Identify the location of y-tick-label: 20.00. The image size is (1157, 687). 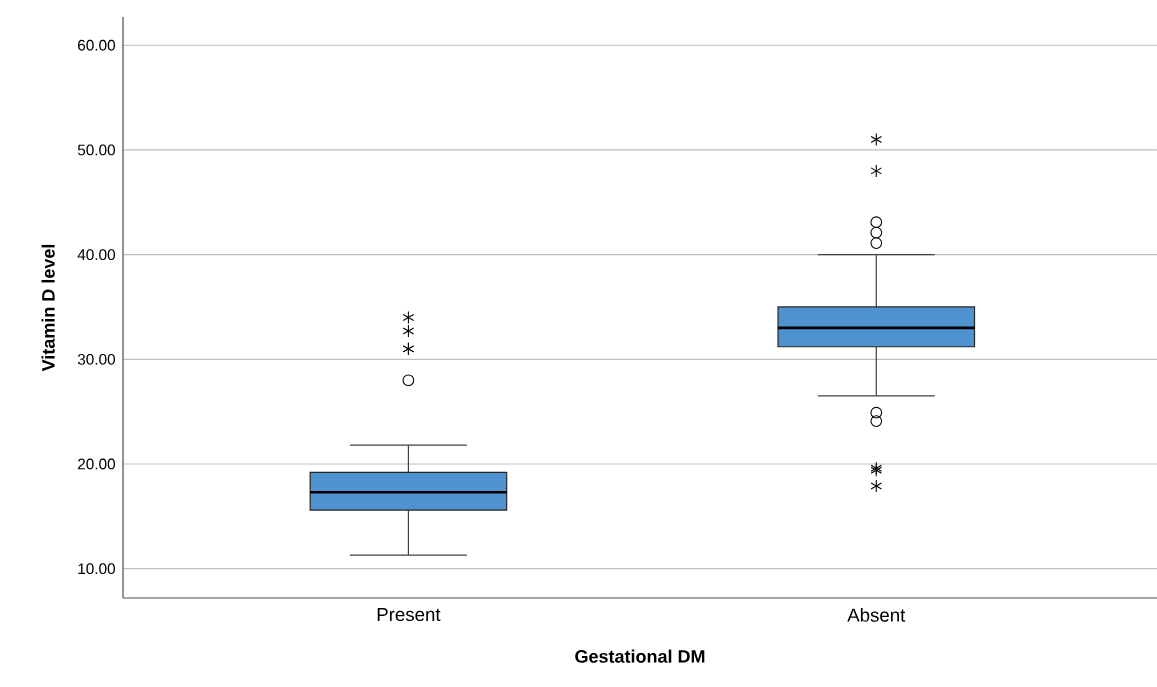
(97, 464).